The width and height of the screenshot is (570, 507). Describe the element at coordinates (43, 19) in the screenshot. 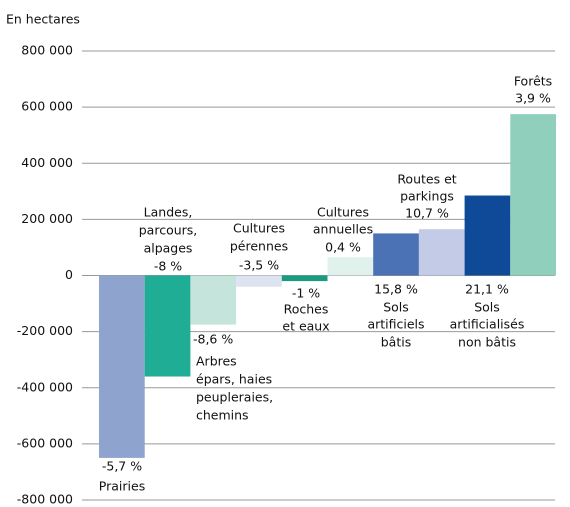

I see `y-axis-label: En hectares` at that location.